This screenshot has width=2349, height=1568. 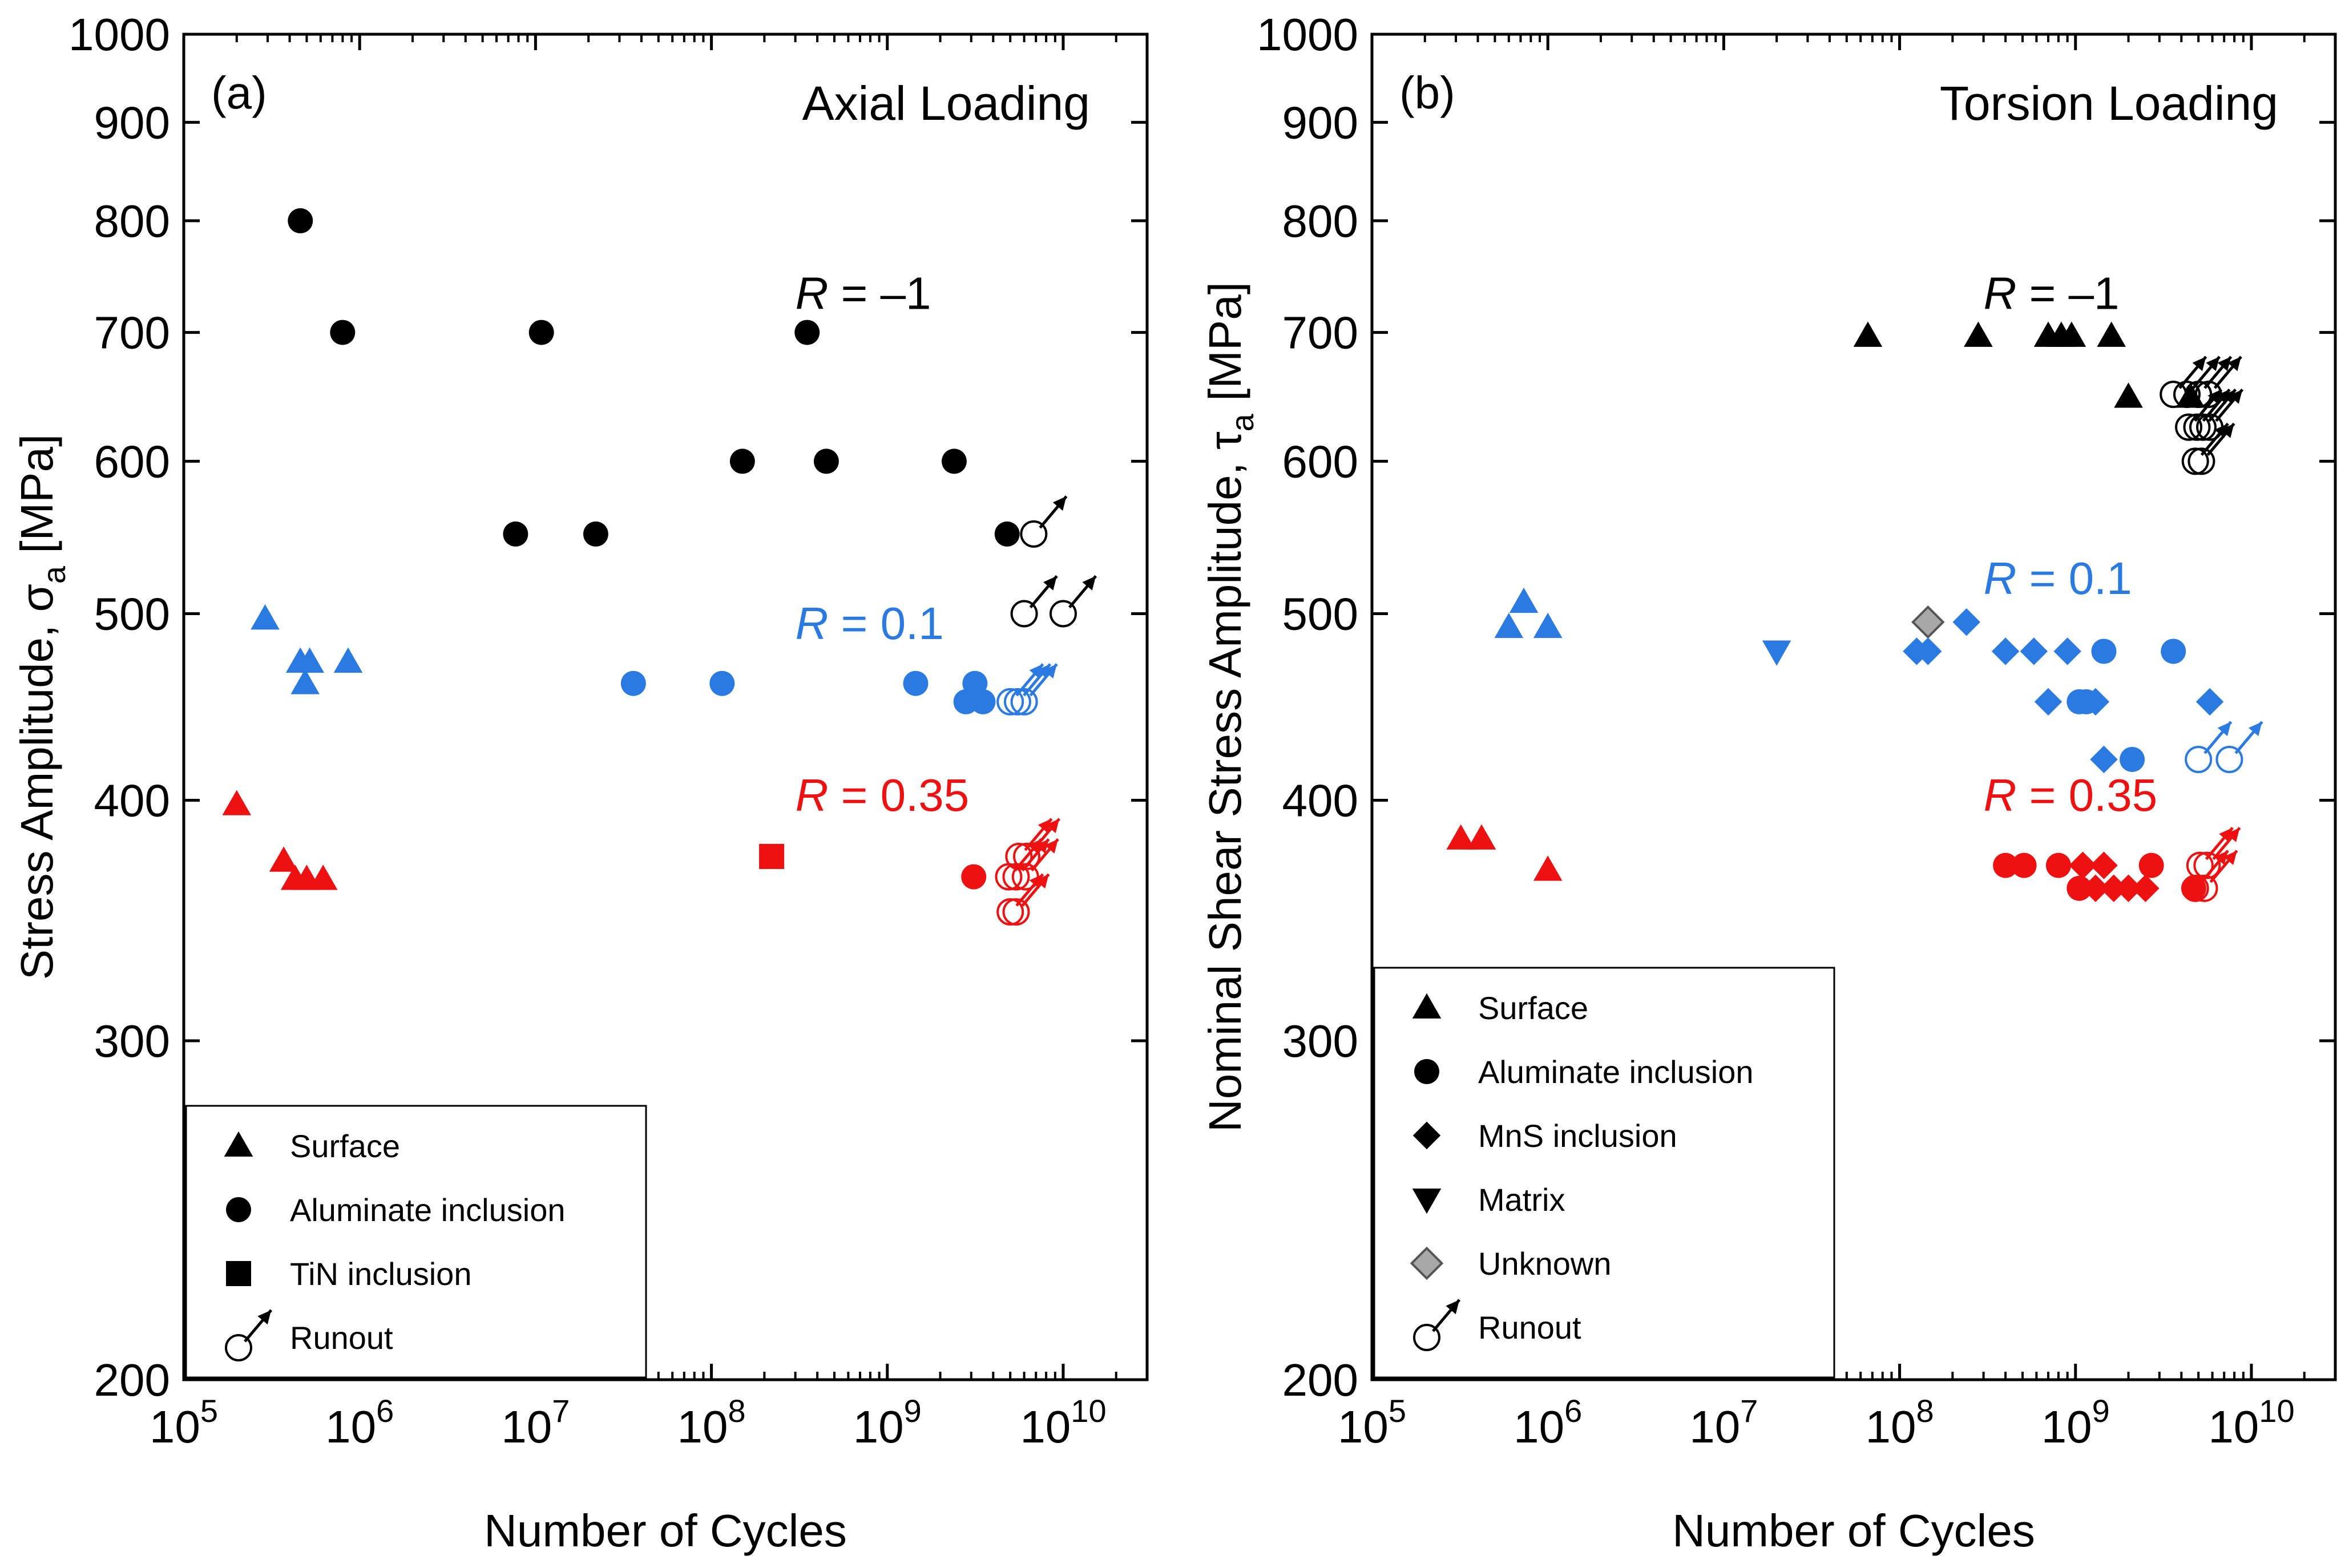 What do you see at coordinates (239, 1273) in the screenshot?
I see `legend-marker-square` at bounding box center [239, 1273].